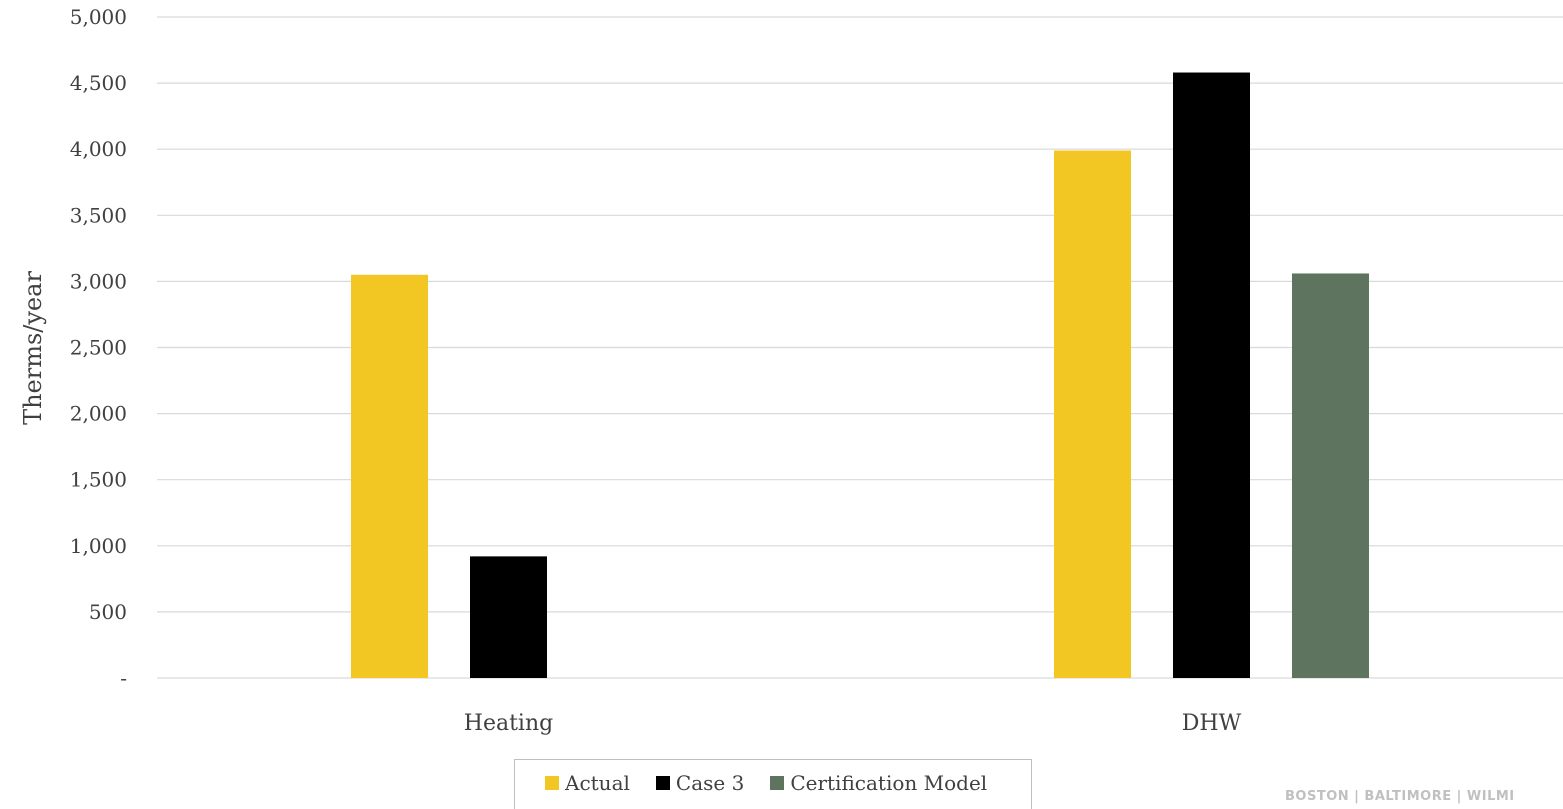 The image size is (1563, 809). Describe the element at coordinates (98, 414) in the screenshot. I see `y-tick-label: 2,000` at that location.